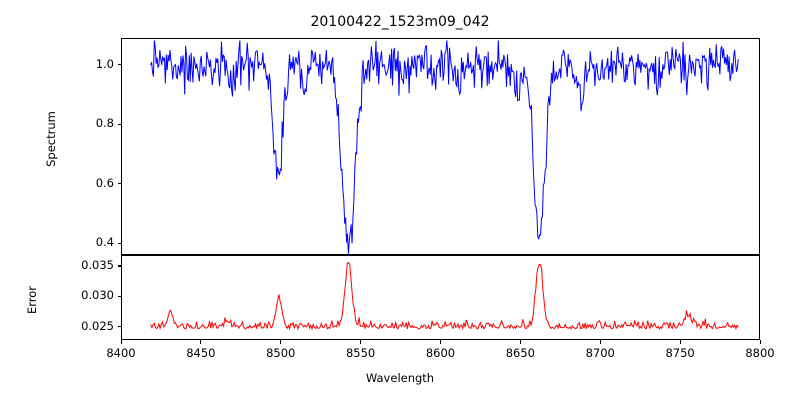 The height and width of the screenshot is (400, 800). What do you see at coordinates (680, 353) in the screenshot?
I see `x-tick-label: 8750` at bounding box center [680, 353].